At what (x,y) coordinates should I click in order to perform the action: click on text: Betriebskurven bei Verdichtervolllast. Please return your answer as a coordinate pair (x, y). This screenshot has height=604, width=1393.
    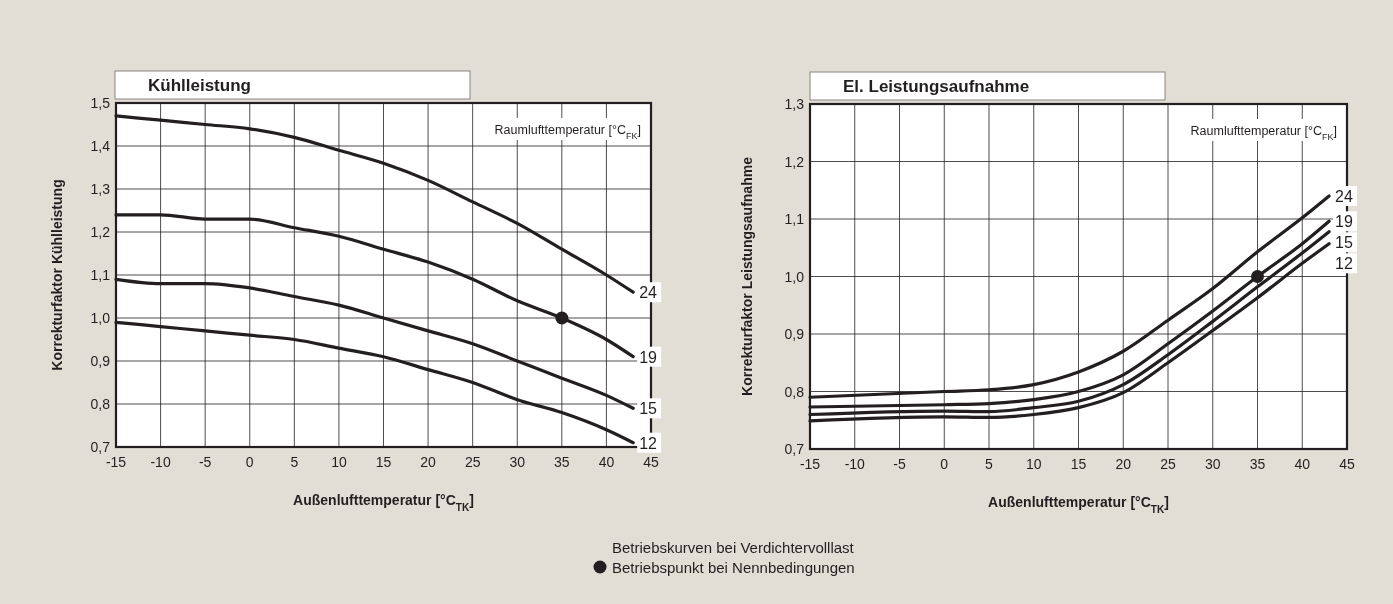
    Looking at the image, I should click on (733, 547).